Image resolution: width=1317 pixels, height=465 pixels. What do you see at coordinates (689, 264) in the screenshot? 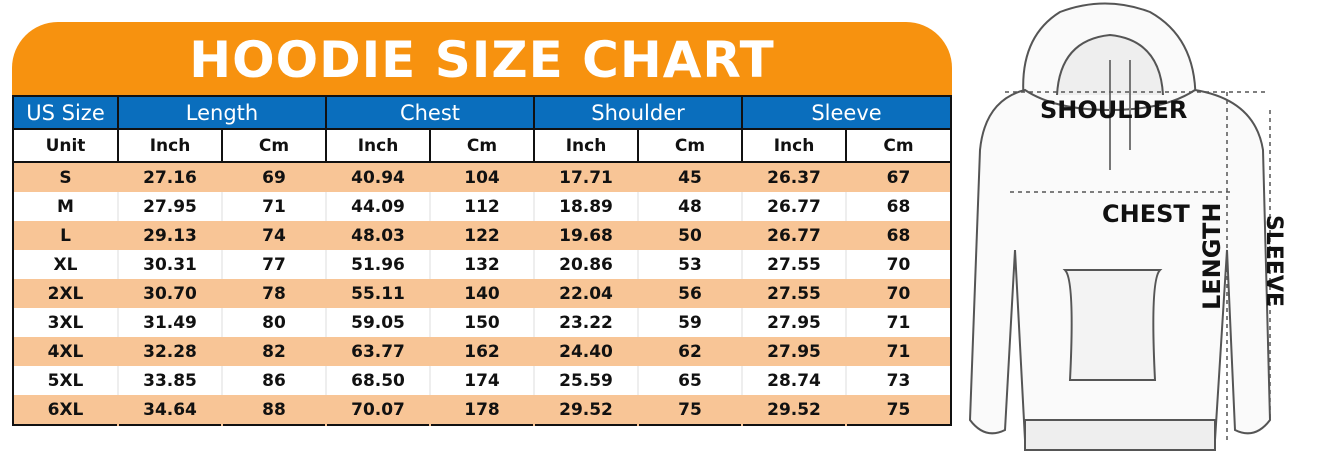
I see `cell-shoulder-cm: 53` at bounding box center [689, 264].